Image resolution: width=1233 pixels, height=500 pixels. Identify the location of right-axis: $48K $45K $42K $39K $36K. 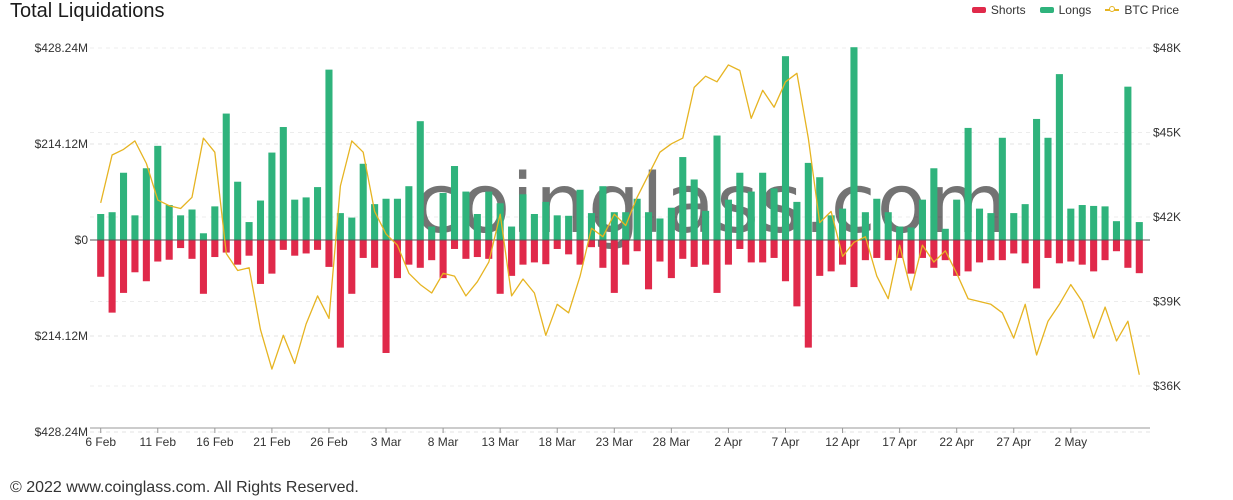
(1167, 217).